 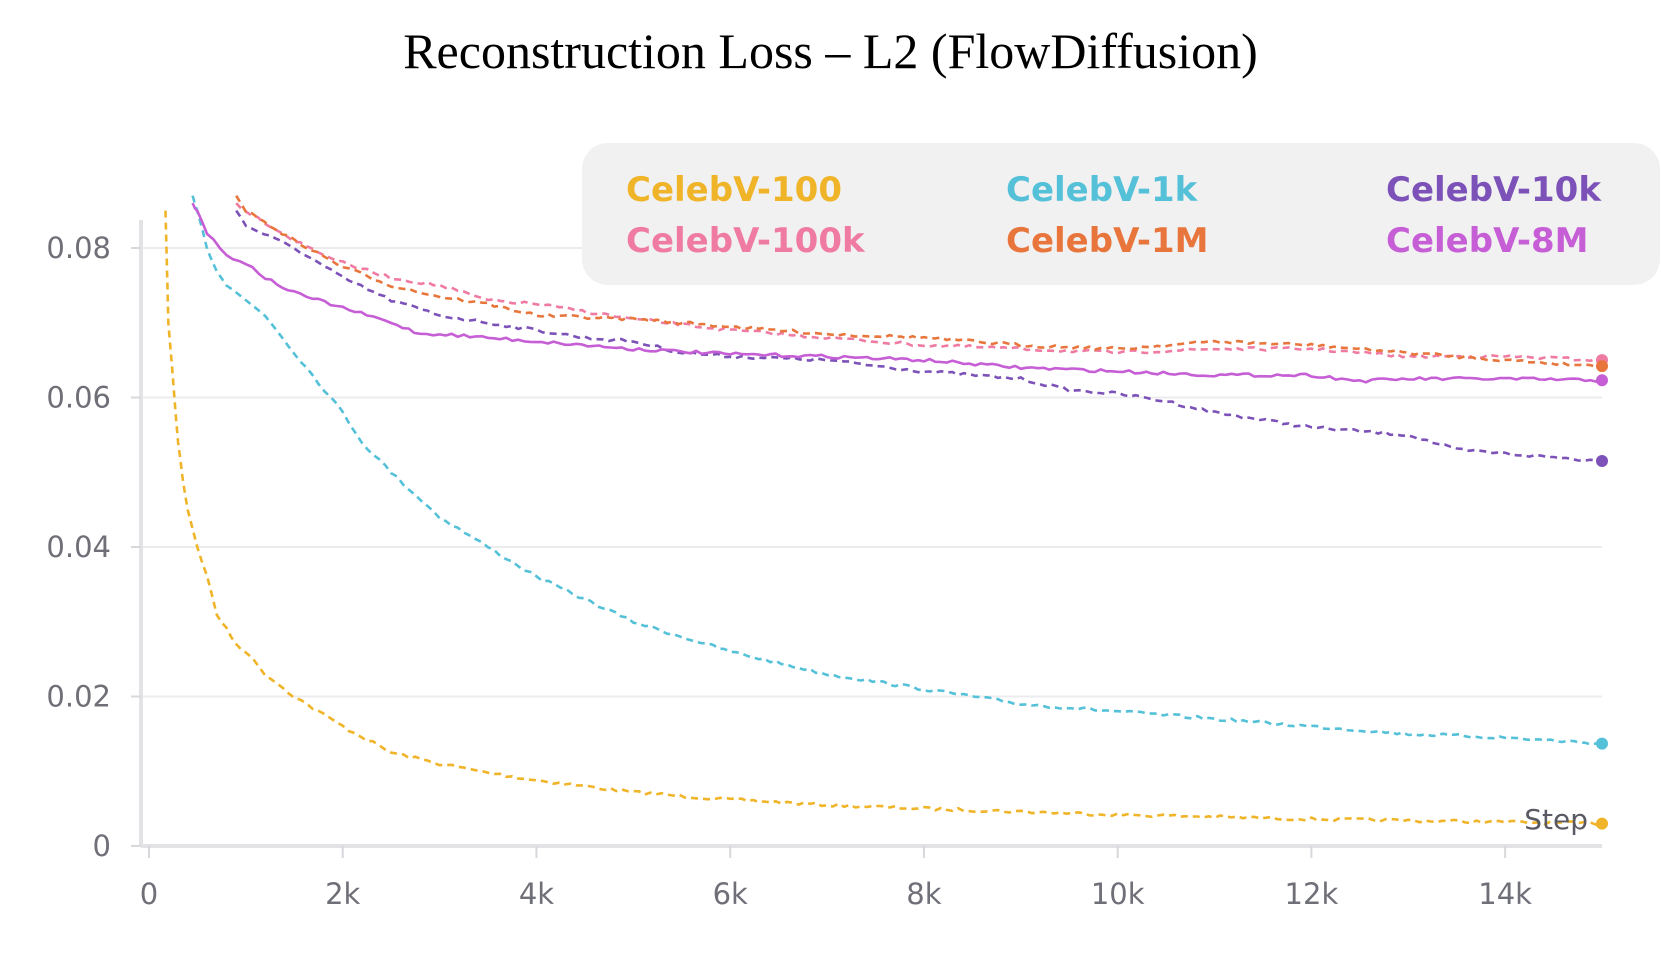 What do you see at coordinates (78, 248) in the screenshot?
I see `y-tick-label: 0.08` at bounding box center [78, 248].